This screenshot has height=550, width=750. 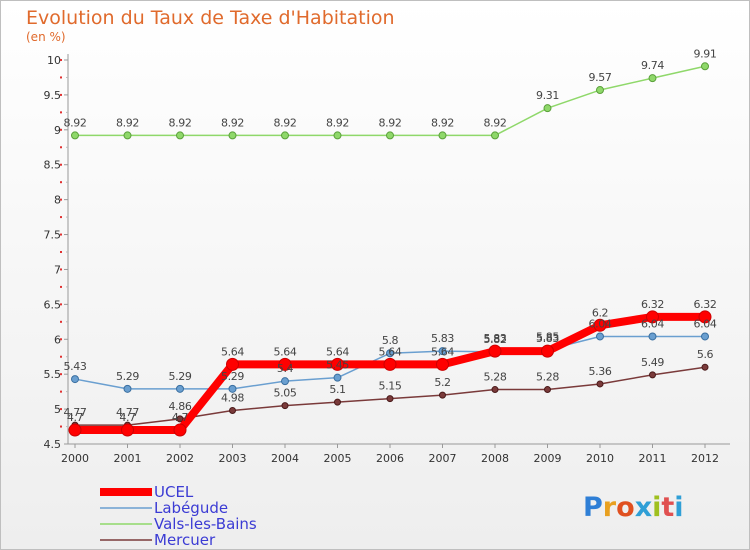 What do you see at coordinates (75, 366) in the screenshot?
I see `data-label: 5.43` at bounding box center [75, 366].